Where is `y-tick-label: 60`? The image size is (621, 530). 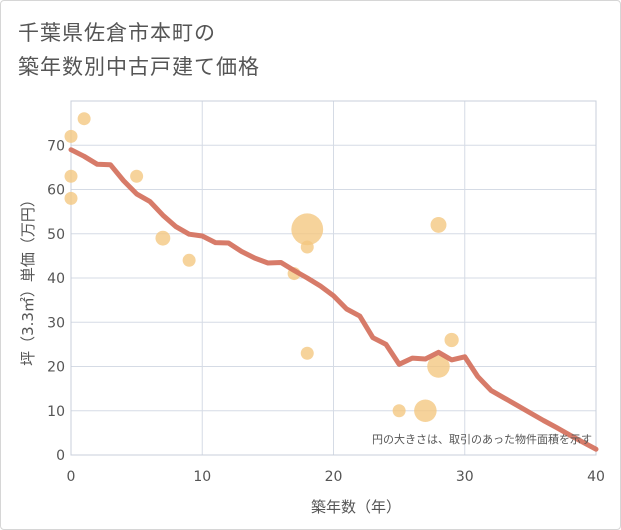
y-tick-label: 60 is located at coordinates (56, 191).